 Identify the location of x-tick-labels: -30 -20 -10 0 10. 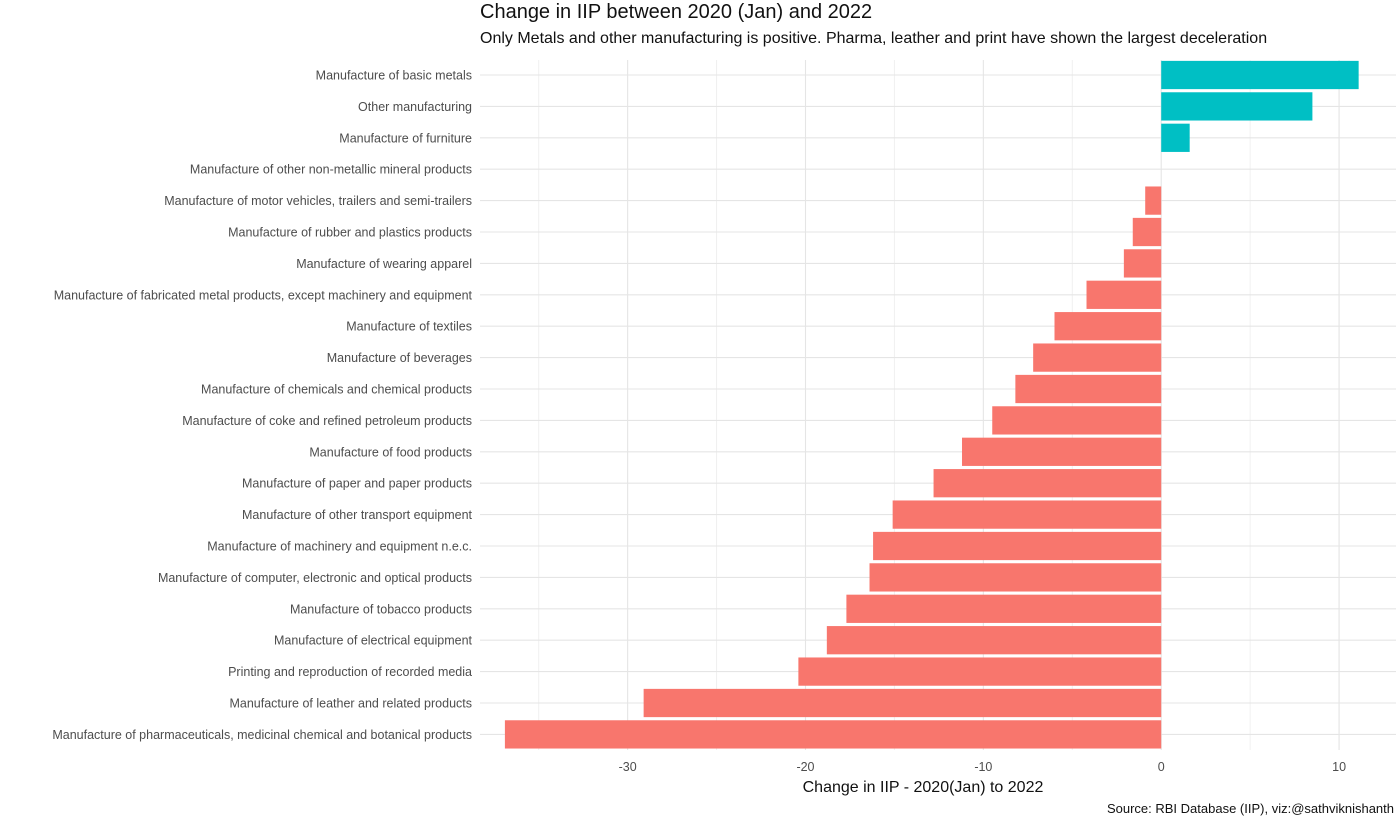
(982, 767).